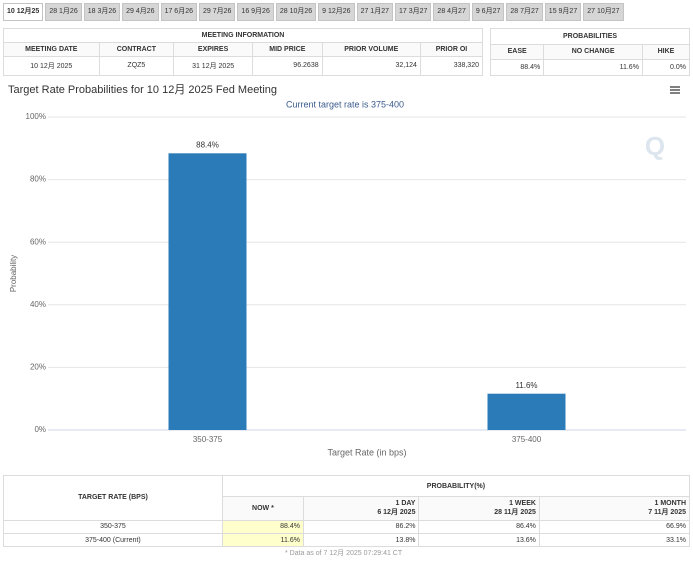 This screenshot has height=561, width=693. What do you see at coordinates (670, 504) in the screenshot?
I see `column-label: 1 MONTH` at bounding box center [670, 504].